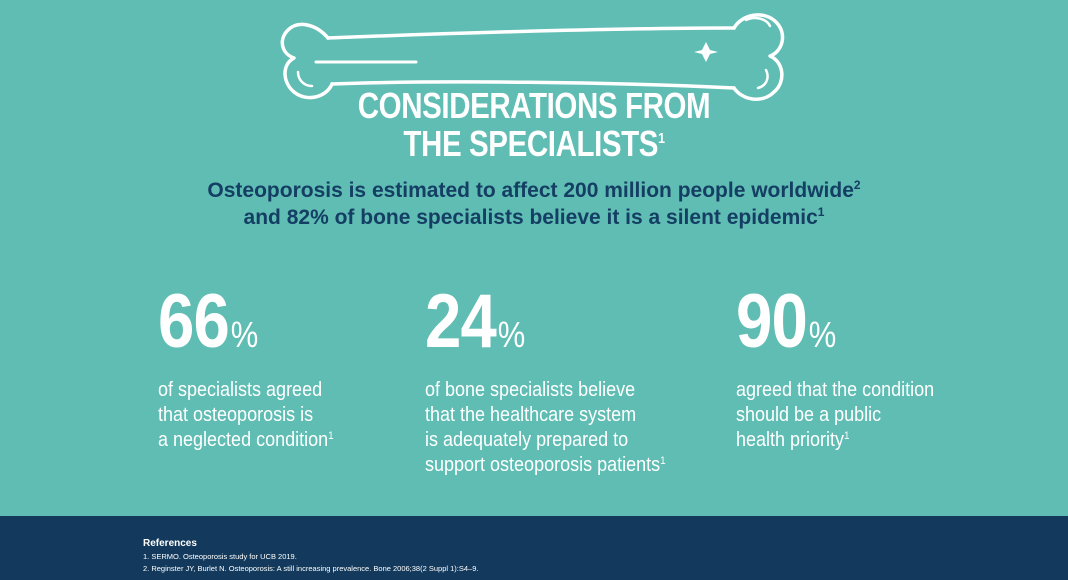  What do you see at coordinates (243, 440) in the screenshot?
I see `stat-desc-text: a neglected condition` at bounding box center [243, 440].